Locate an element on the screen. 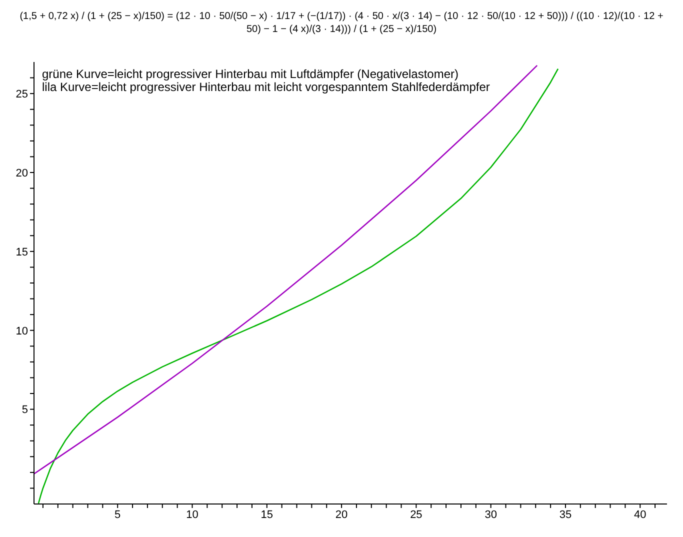 The width and height of the screenshot is (683, 537). x-tick-label: 30 is located at coordinates (490, 514).